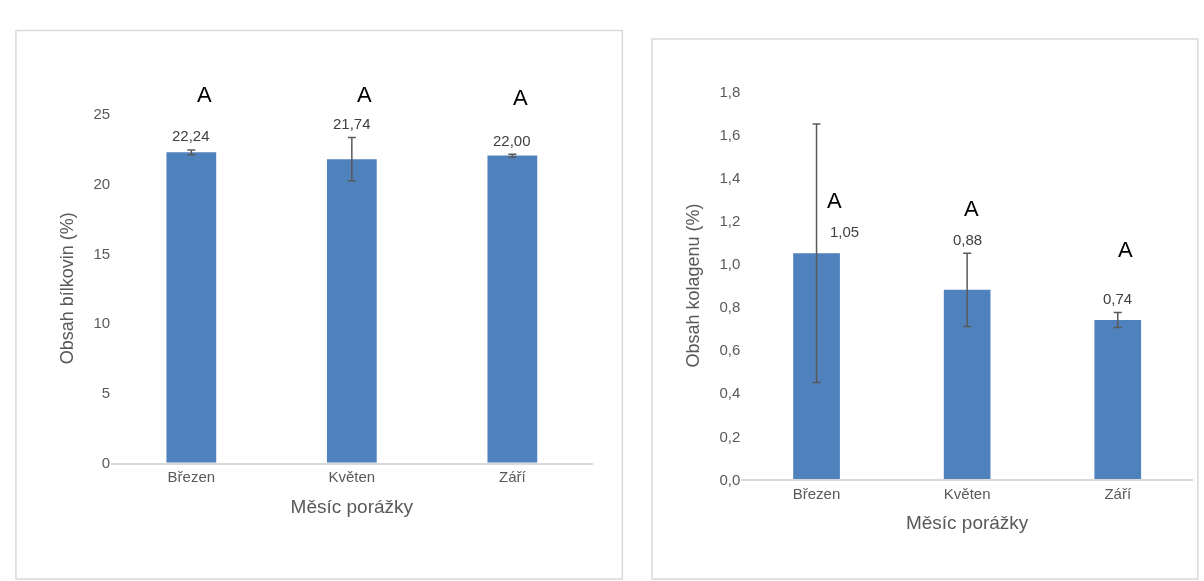 The height and width of the screenshot is (581, 1204). Describe the element at coordinates (1118, 298) in the screenshot. I see `data-label: 0,74` at that location.